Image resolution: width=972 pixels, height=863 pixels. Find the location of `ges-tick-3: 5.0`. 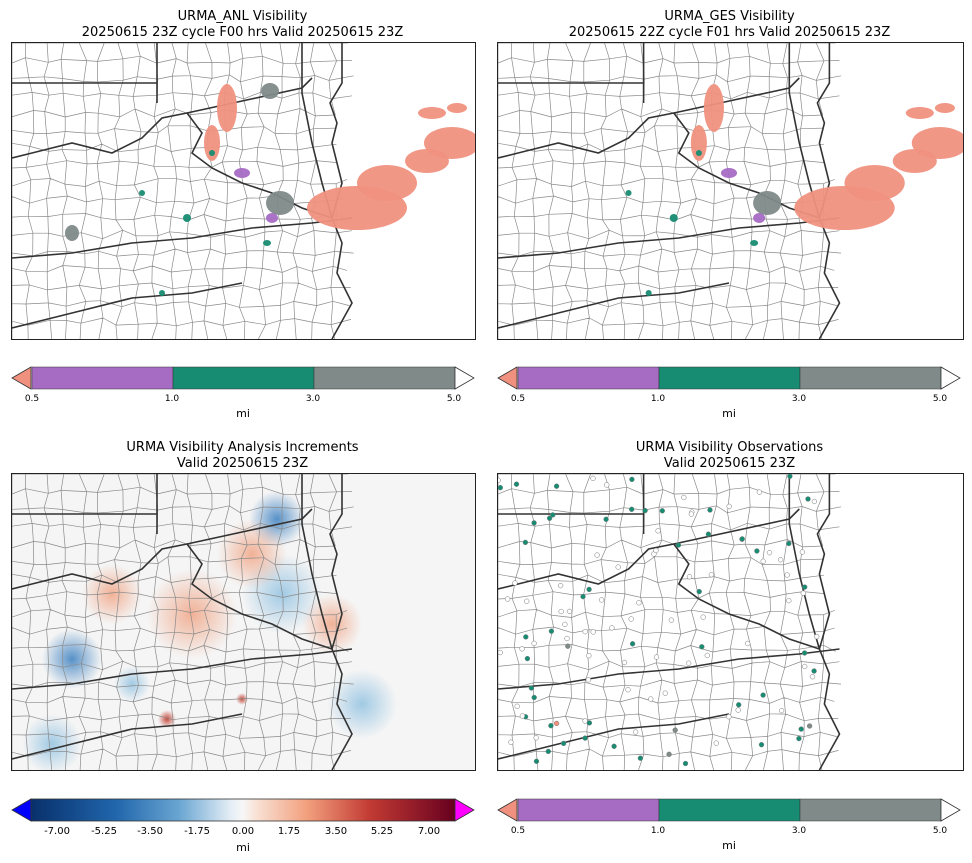

ges-tick-3: 5.0 is located at coordinates (940, 399).